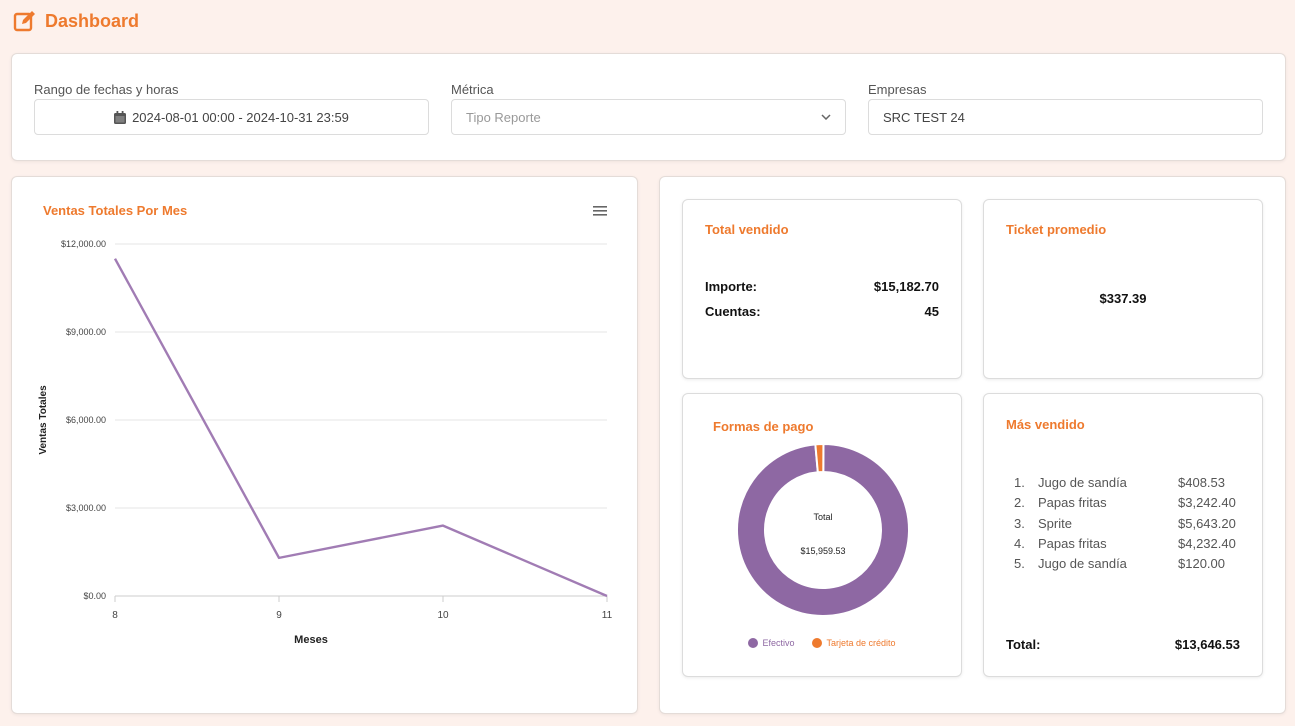 Image resolution: width=1295 pixels, height=726 pixels. Describe the element at coordinates (86, 508) in the screenshot. I see `y-tick-label: $3,000.00` at that location.